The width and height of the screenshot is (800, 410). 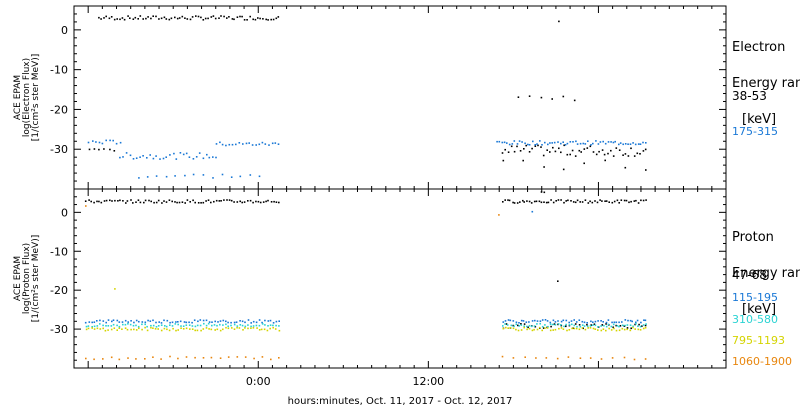 What do you see at coordinates (766, 78) in the screenshot?
I see `electron-legend-title: Electron Energy ran [keV]` at bounding box center [766, 78].